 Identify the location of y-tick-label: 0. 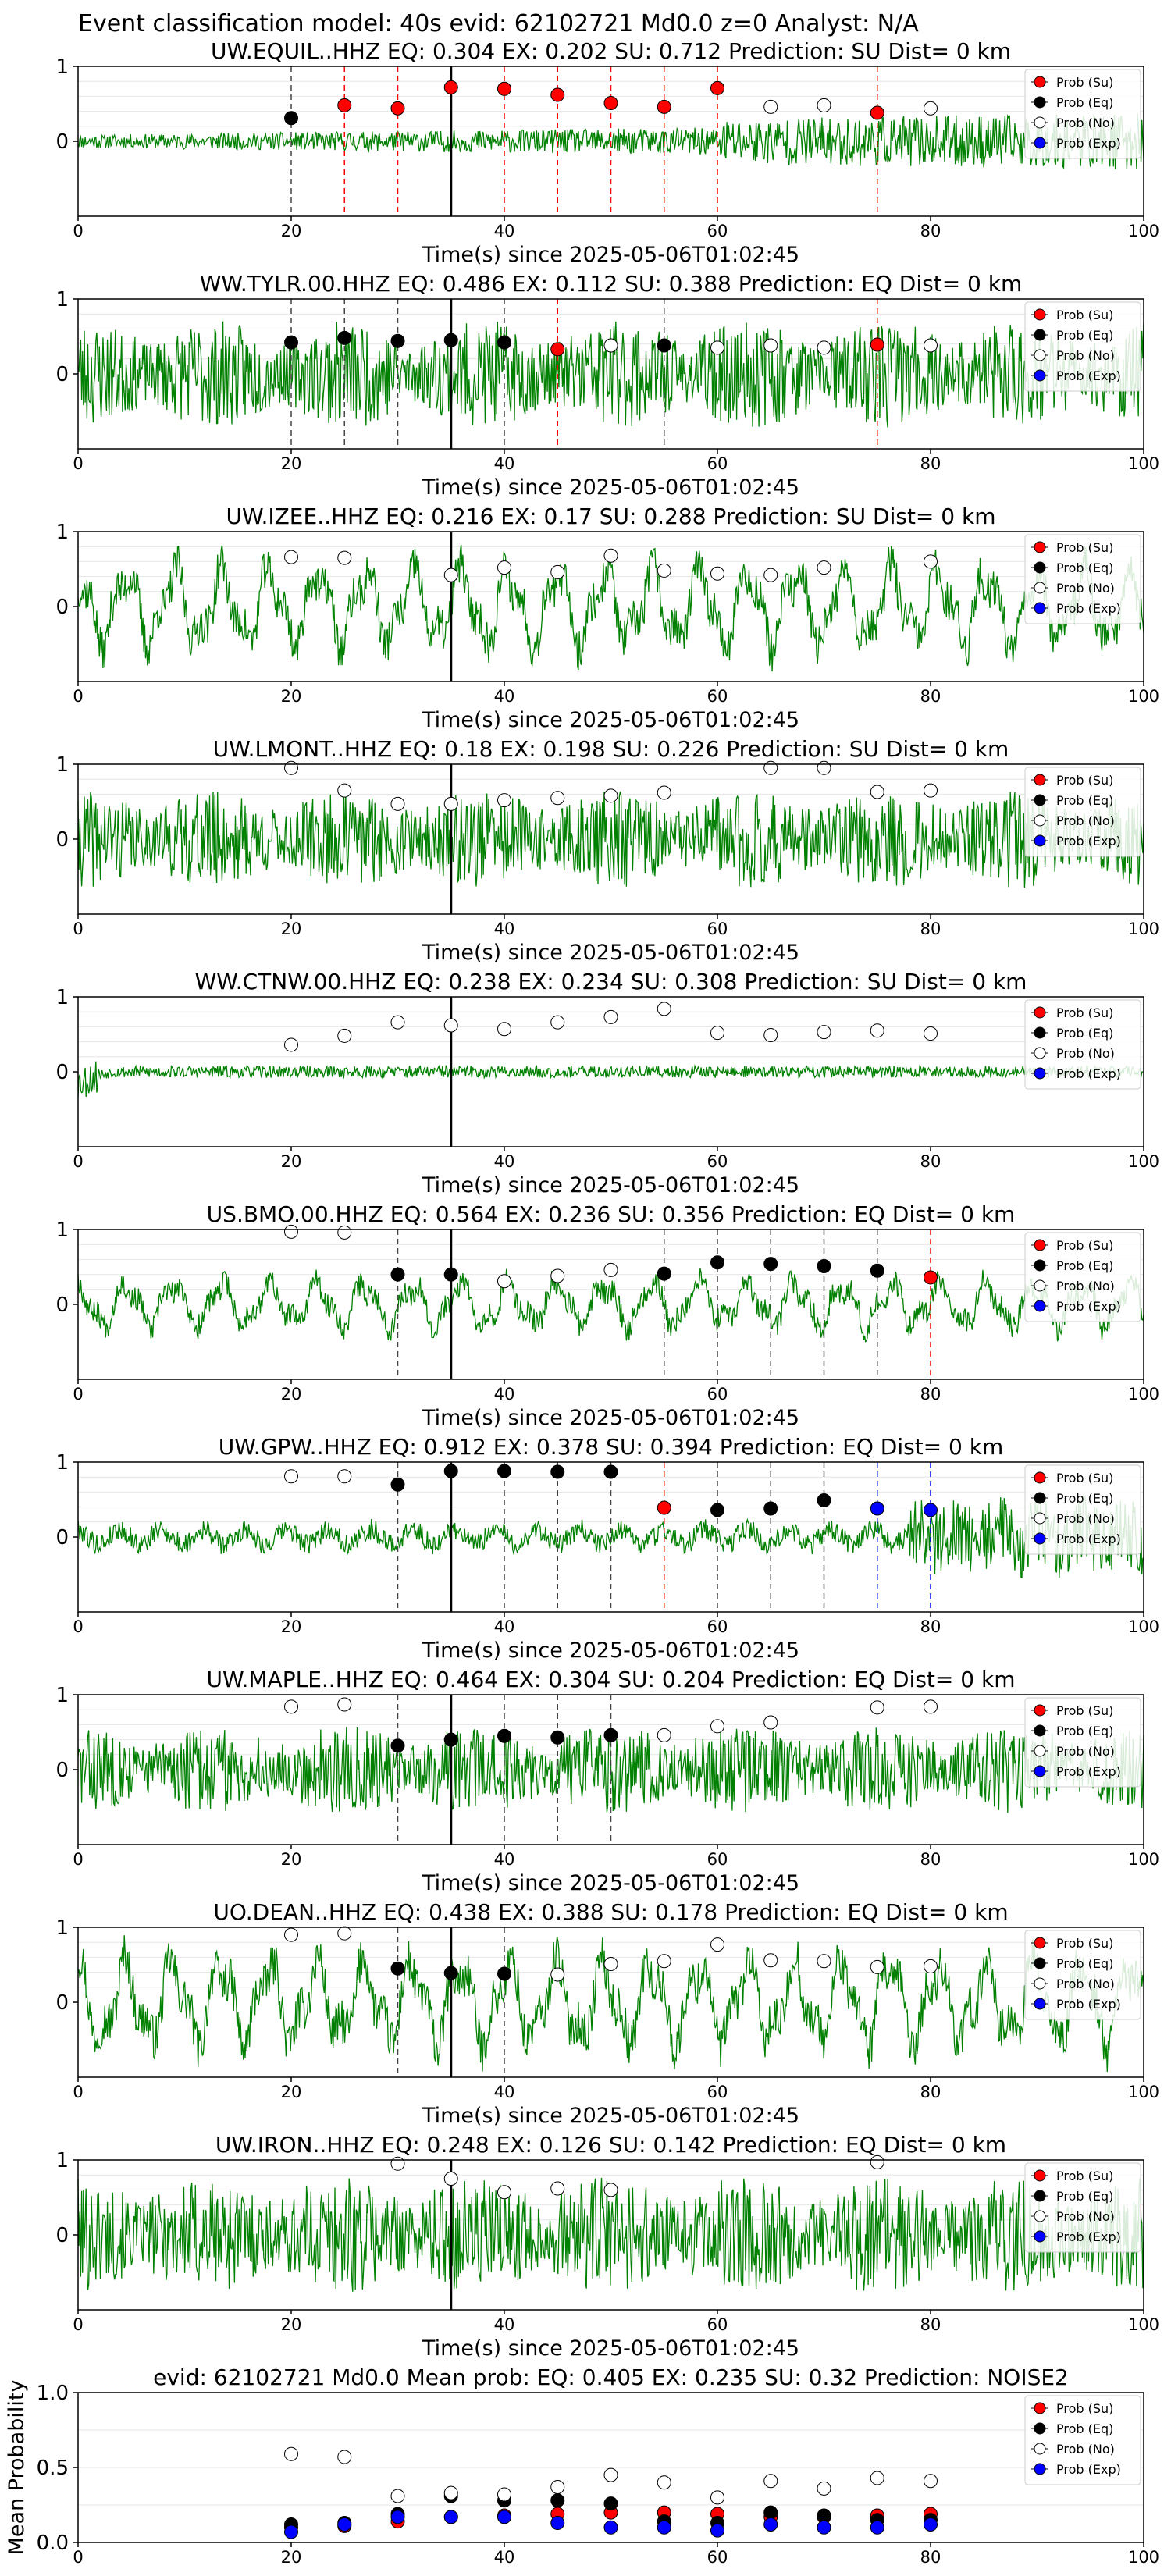
(62, 1305).